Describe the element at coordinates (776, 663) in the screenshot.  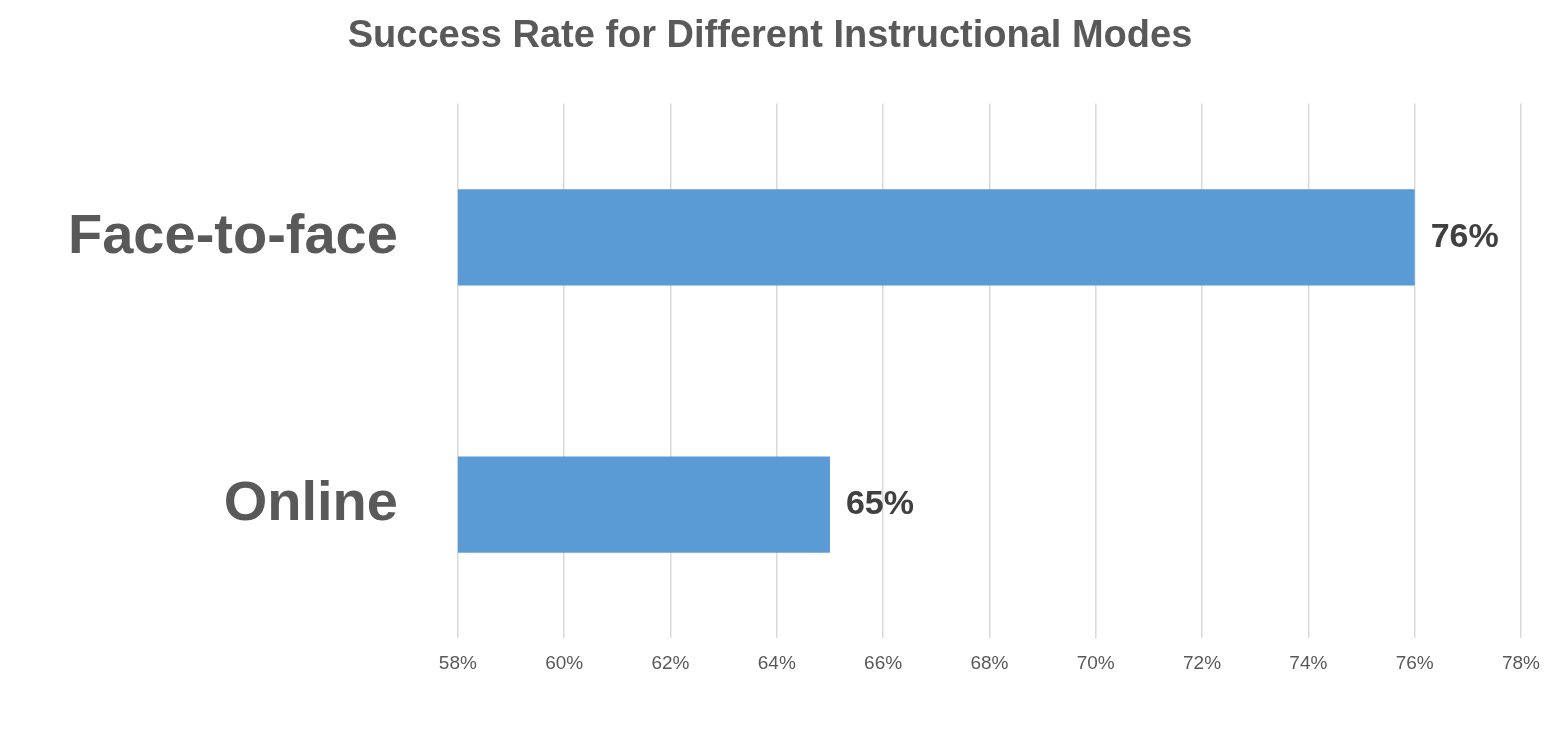
I see `x-tick-label: 64%` at that location.